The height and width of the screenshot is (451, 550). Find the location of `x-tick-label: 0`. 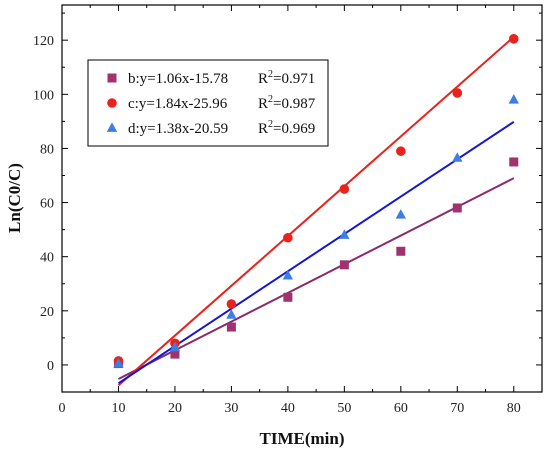

x-tick-label: 0 is located at coordinates (62, 408).